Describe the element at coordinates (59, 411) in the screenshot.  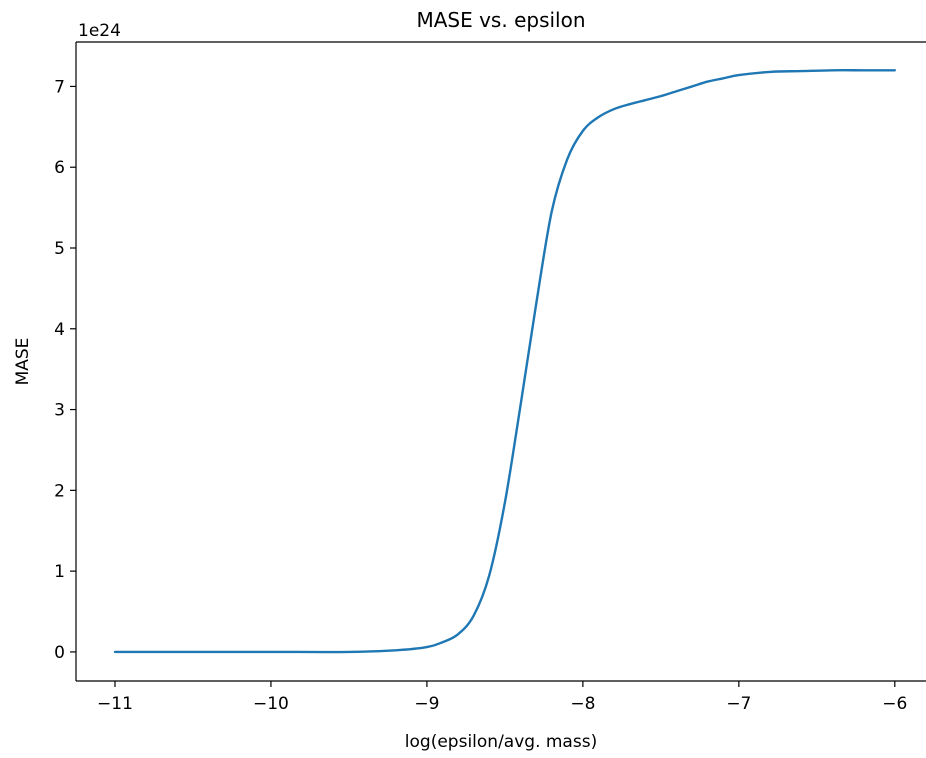
I see `y-tick-label: 3` at that location.